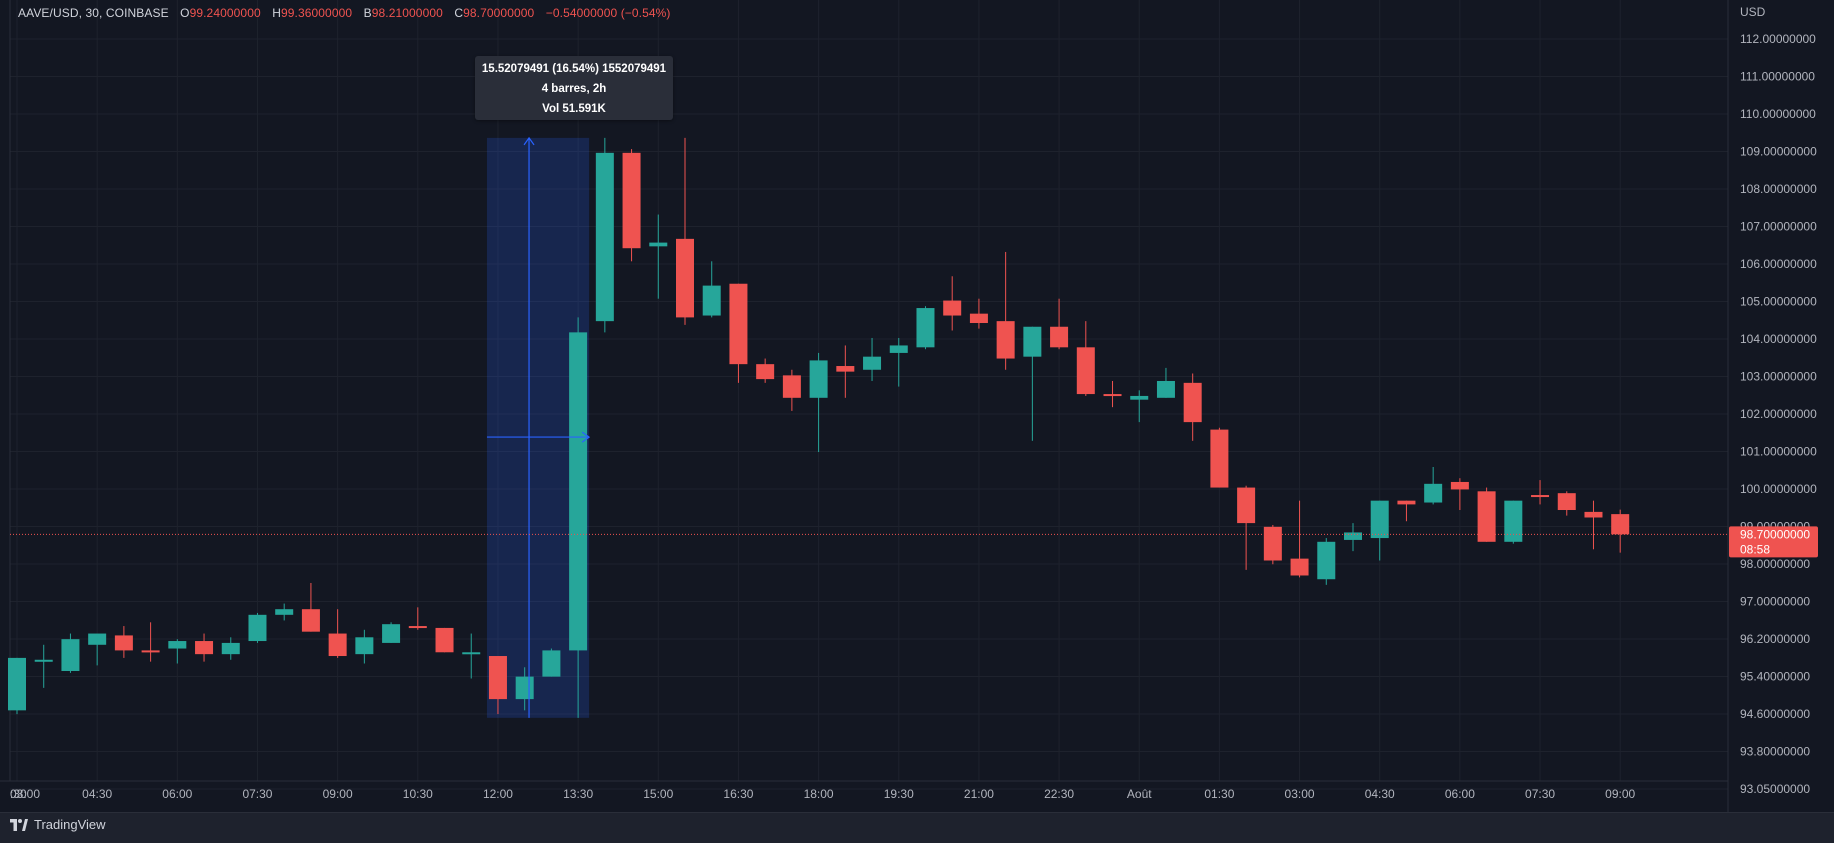 This screenshot has width=1834, height=843. Describe the element at coordinates (917, 827) in the screenshot. I see `footer-bar` at that location.